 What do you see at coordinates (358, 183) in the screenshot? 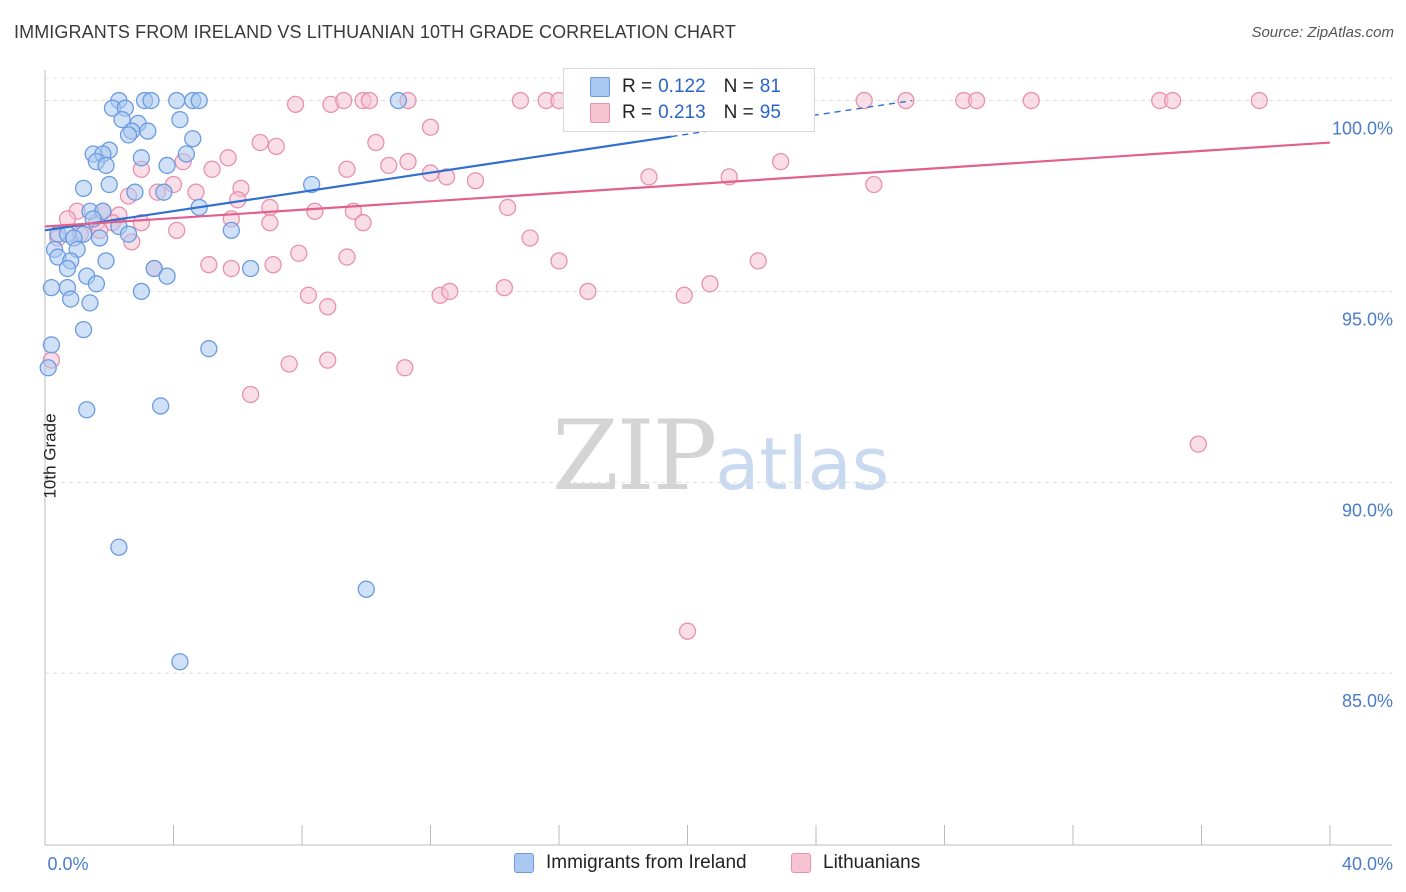
I see `ireland-trend-line` at bounding box center [358, 183].